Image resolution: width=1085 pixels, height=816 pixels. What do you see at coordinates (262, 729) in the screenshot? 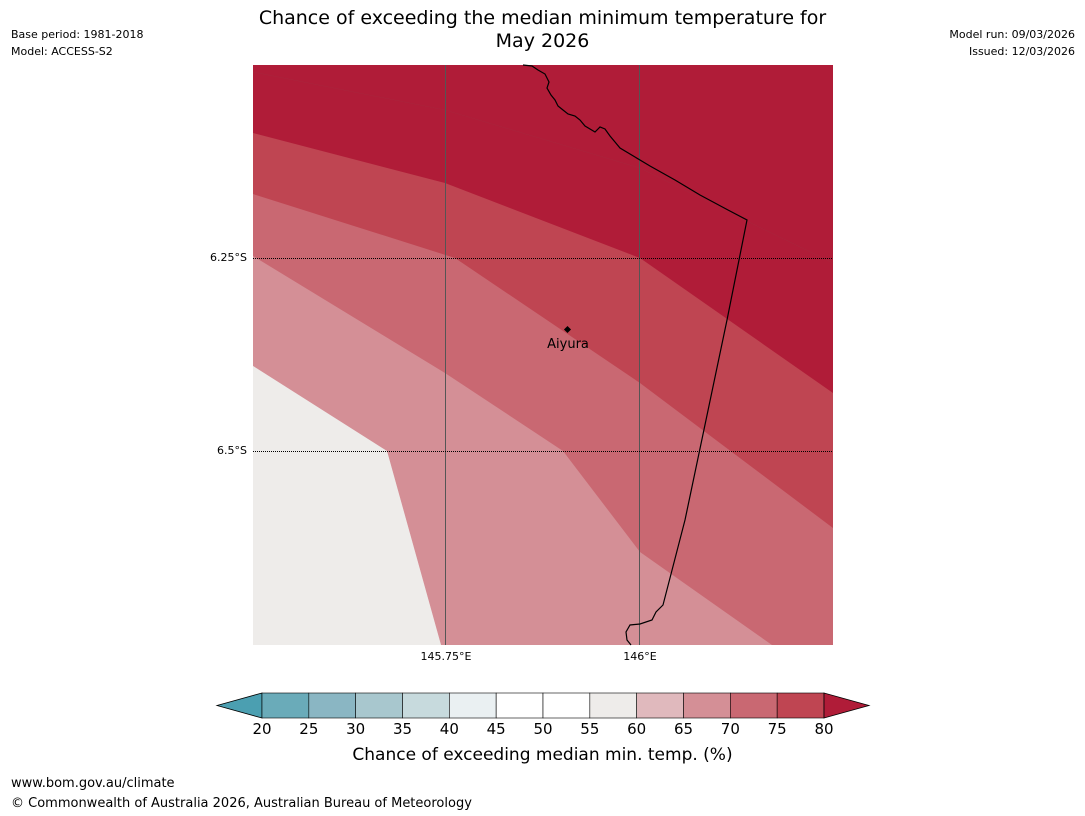
I see `colorbar-tick-label: 20` at bounding box center [262, 729].